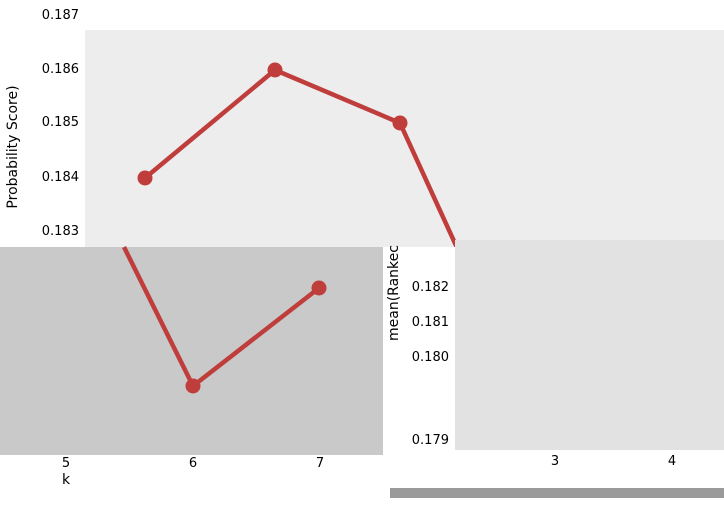 This screenshot has height=507, width=724. I want to click on main-ytick-label: 0.186, so click(60, 69).